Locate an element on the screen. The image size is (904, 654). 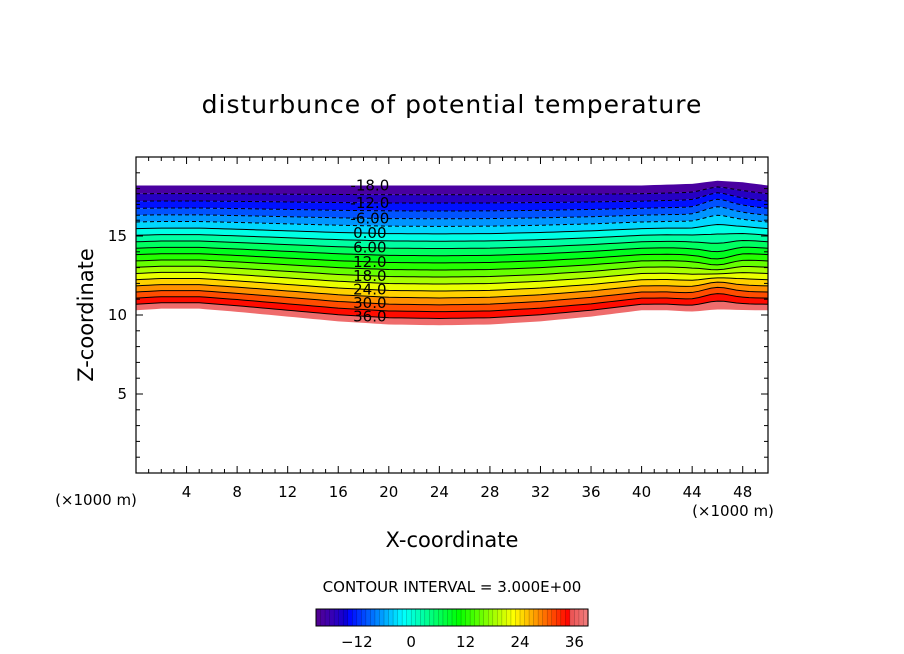
contour-label: 36.0 is located at coordinates (369, 317).